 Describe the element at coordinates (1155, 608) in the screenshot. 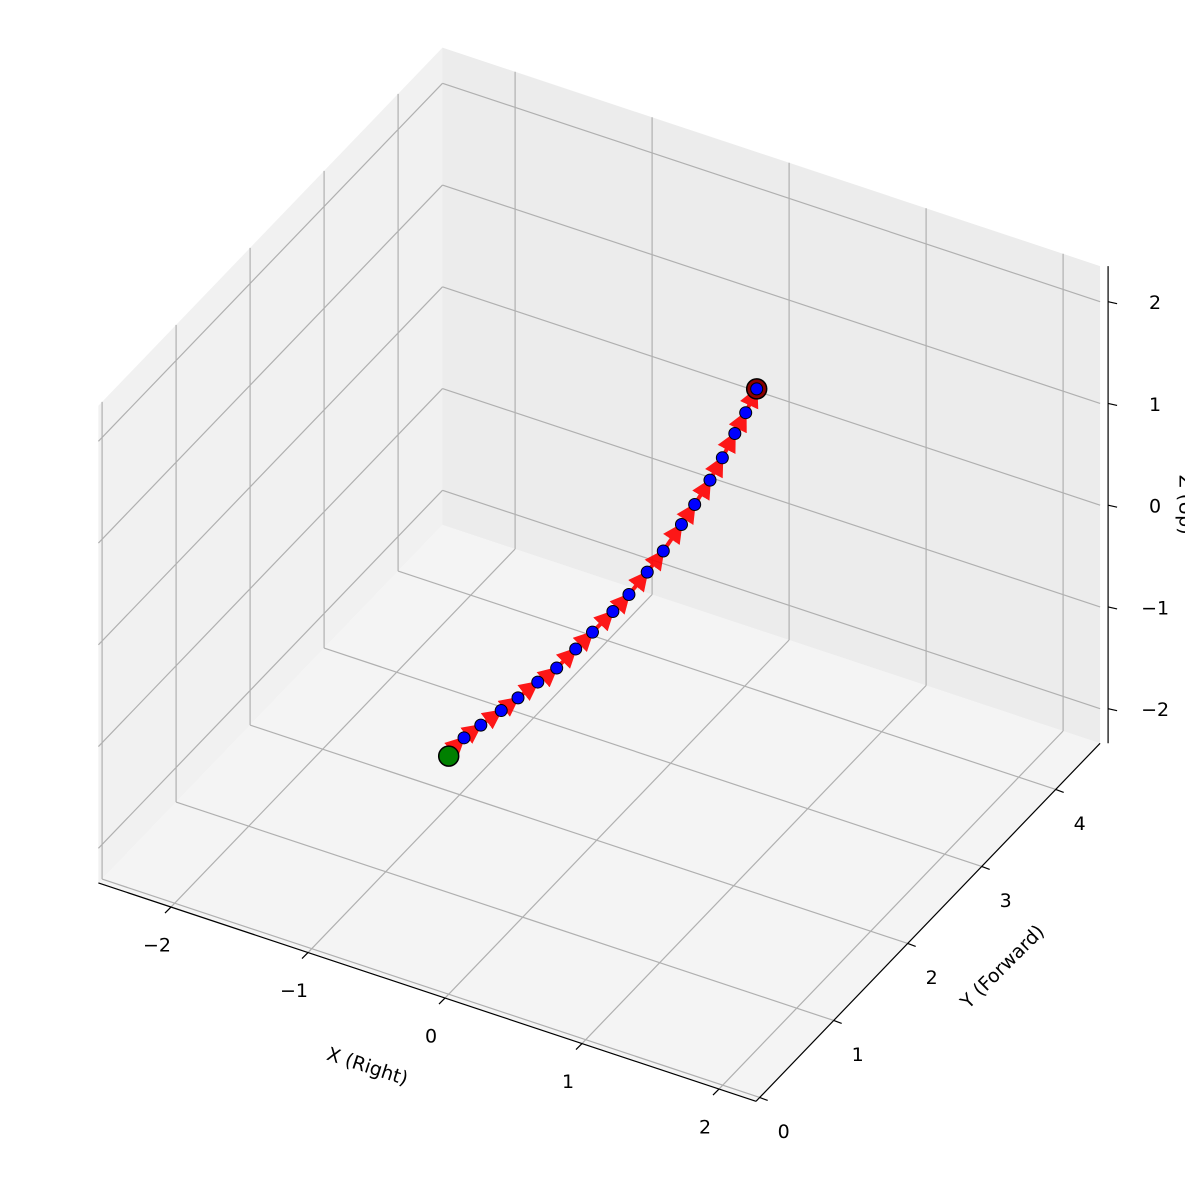

I see `z-tick-label: −1` at that location.